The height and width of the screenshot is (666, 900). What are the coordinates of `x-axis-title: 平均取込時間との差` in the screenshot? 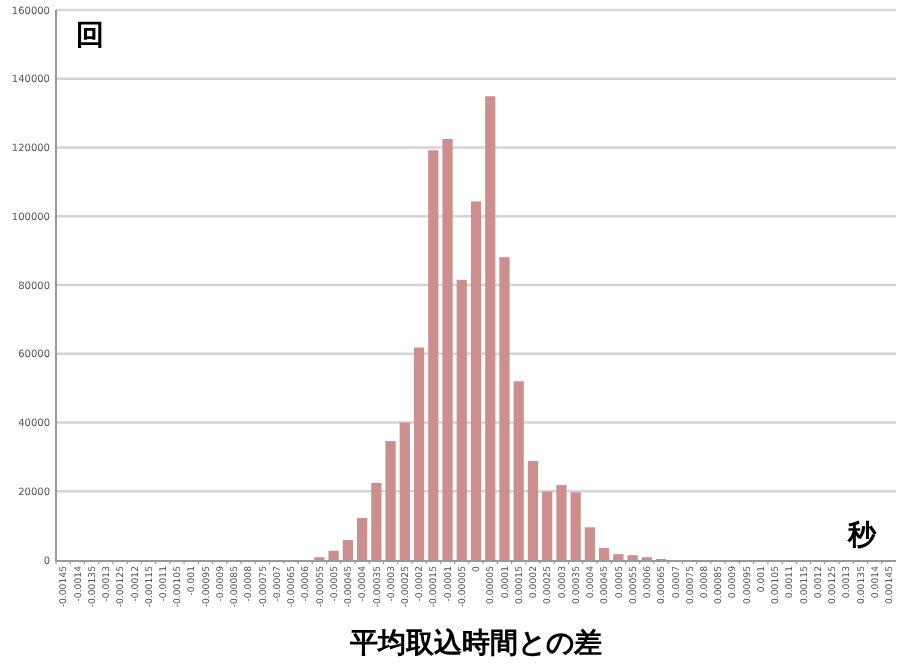 It's located at (475, 644).